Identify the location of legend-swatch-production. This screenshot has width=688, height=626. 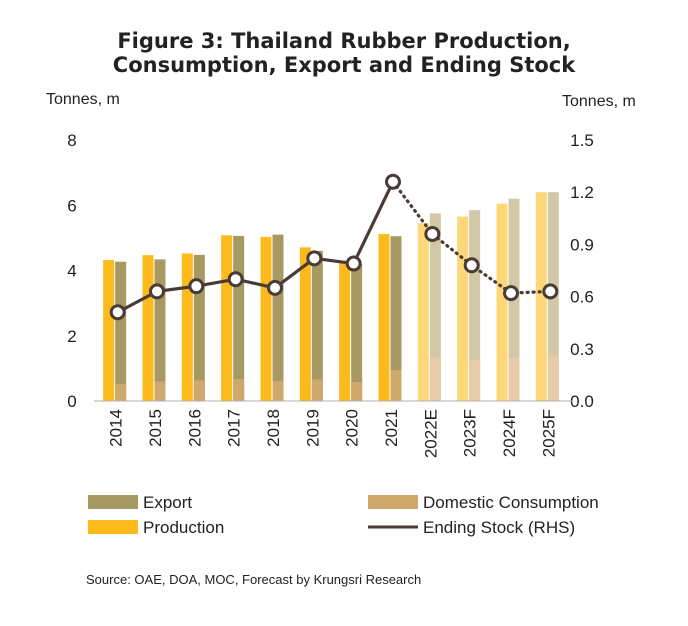
(113, 527).